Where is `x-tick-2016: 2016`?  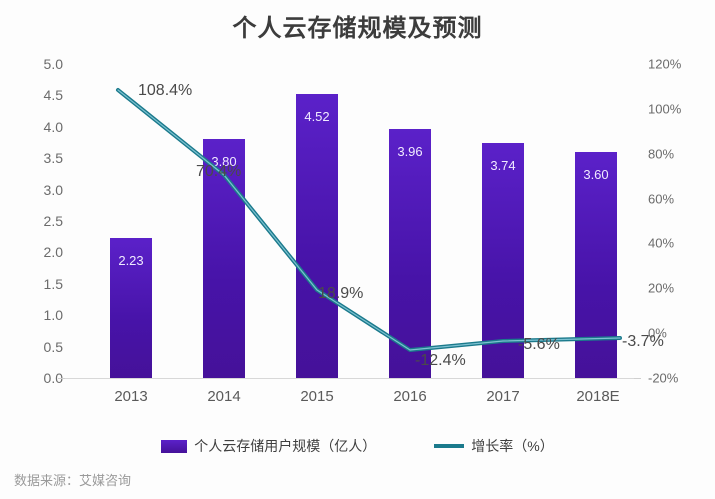 x-tick-2016: 2016 is located at coordinates (410, 396).